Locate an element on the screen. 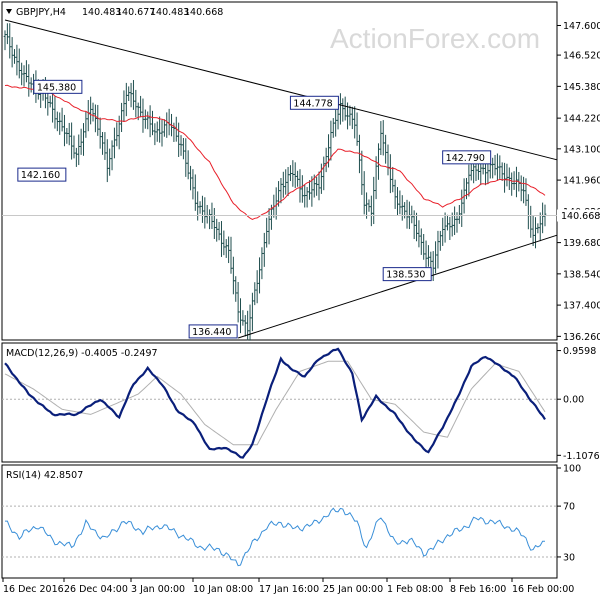 The image size is (600, 600). price-tick-label: 147.600 is located at coordinates (581, 26).